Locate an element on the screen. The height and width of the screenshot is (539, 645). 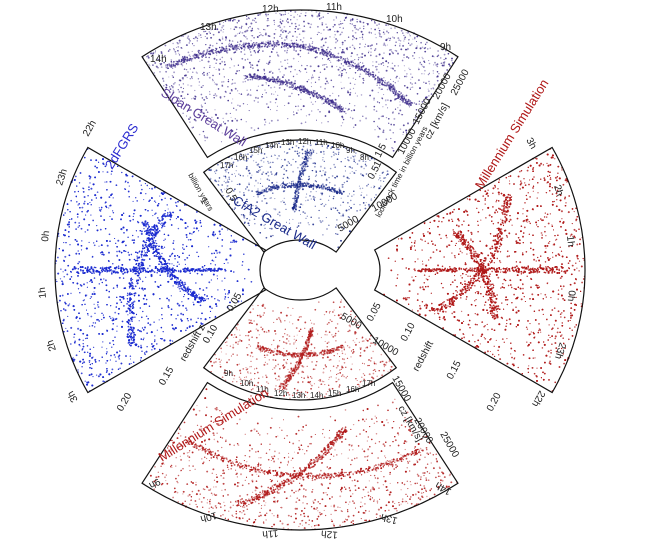
redshift-axis-label: redshift z is located at coordinates (193, 343).